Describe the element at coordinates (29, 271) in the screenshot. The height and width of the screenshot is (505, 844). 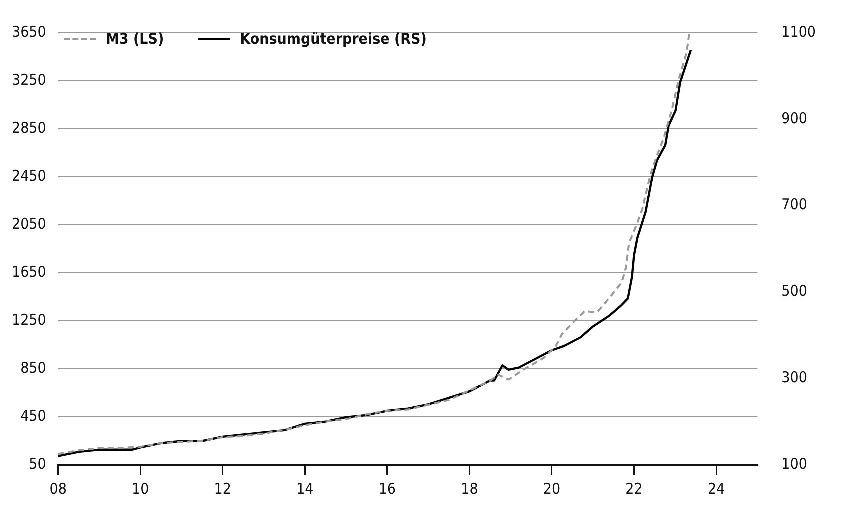
I see `y-tick-label: 1650` at that location.